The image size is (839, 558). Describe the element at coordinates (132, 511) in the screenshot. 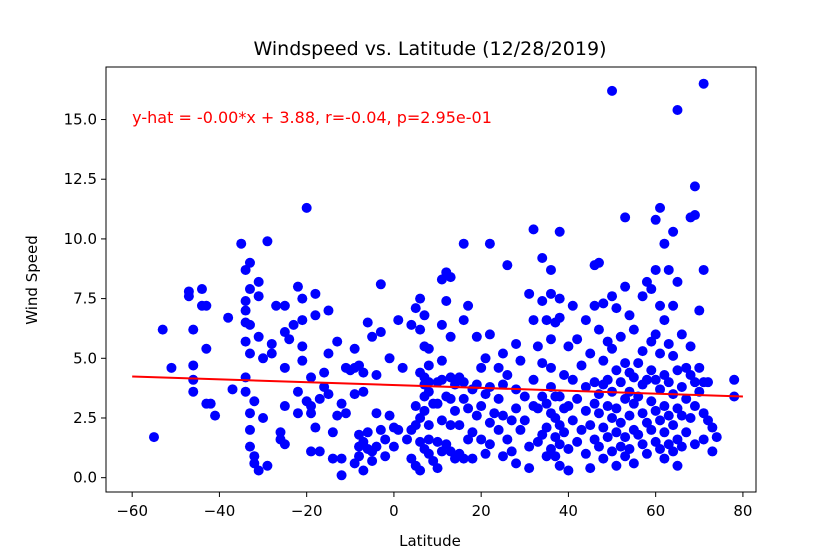

I see `x-tick-label: −60` at that location.